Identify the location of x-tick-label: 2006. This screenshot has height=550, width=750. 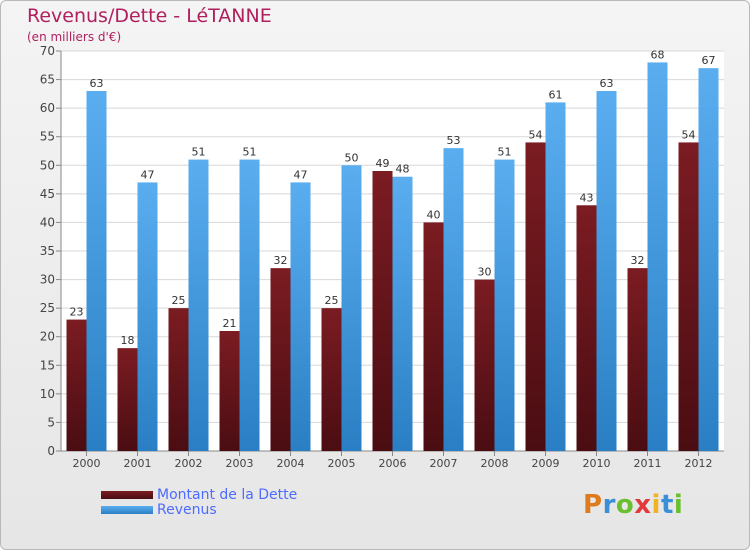
(393, 463).